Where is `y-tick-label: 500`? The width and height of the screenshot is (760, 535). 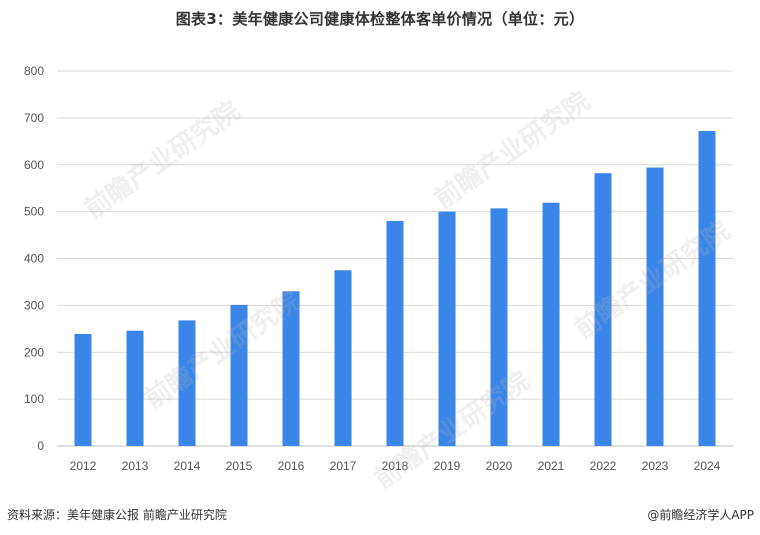
y-tick-label: 500 is located at coordinates (34, 212).